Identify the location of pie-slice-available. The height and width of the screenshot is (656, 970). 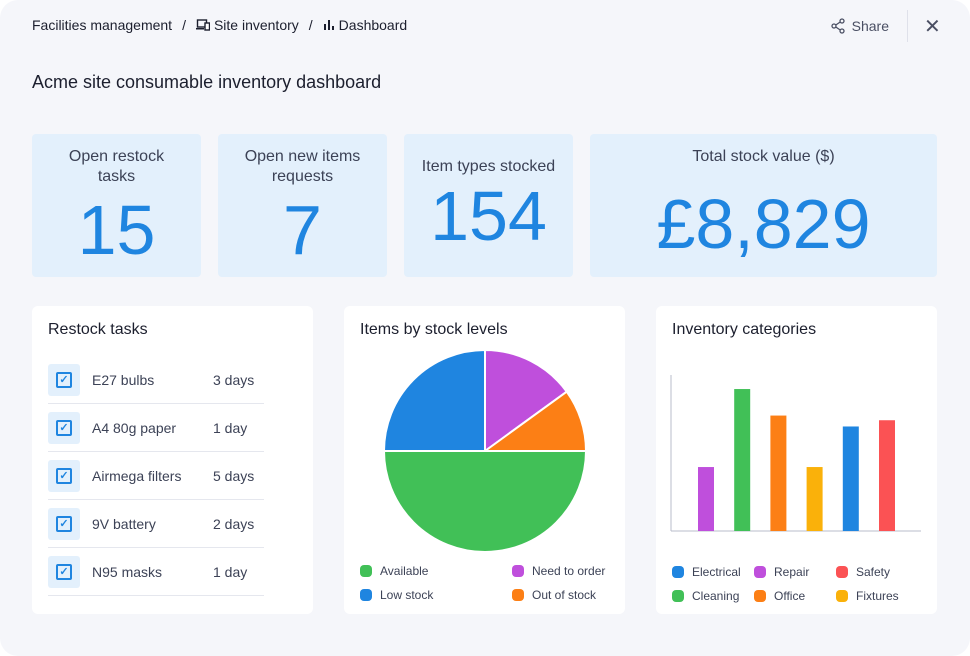
(485, 501).